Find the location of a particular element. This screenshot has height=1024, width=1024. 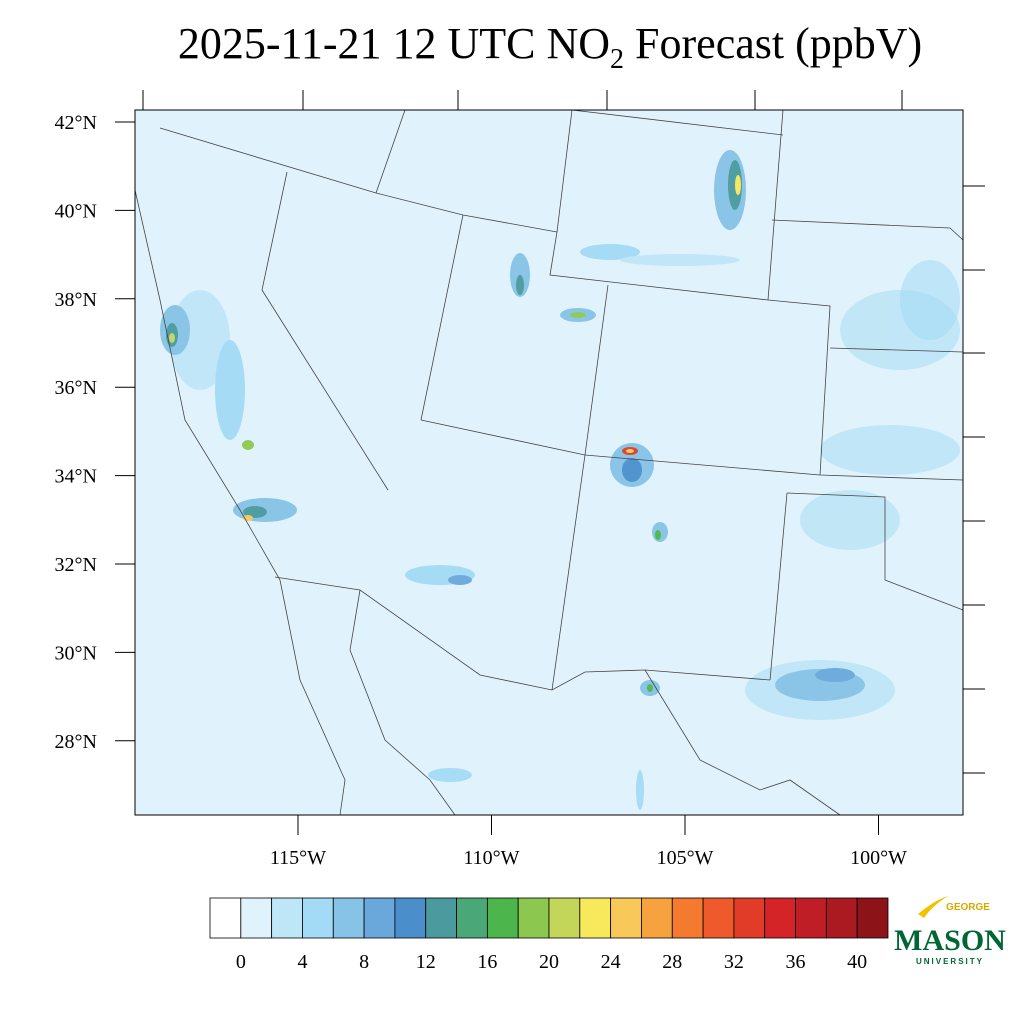

lat-label: 42°N is located at coordinates (76, 123).